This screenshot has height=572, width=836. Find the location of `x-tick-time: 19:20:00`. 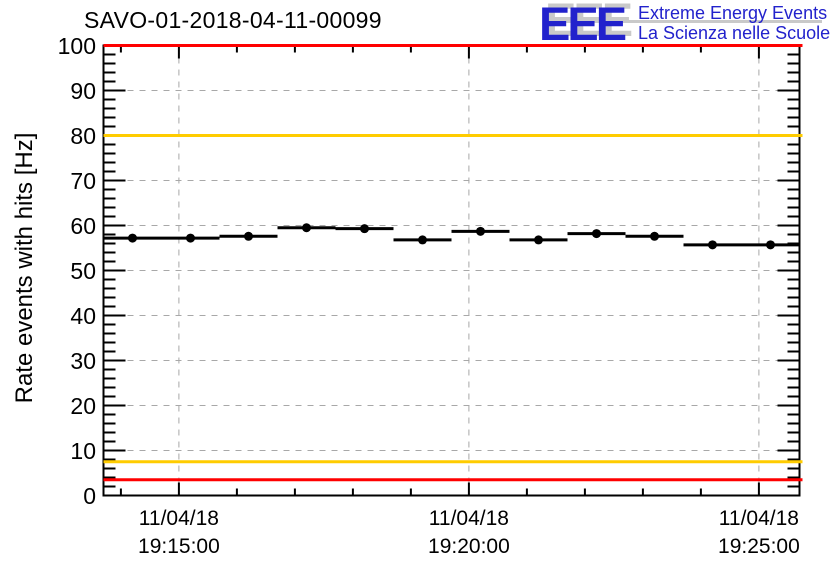

x-tick-time: 19:20:00 is located at coordinates (469, 546).